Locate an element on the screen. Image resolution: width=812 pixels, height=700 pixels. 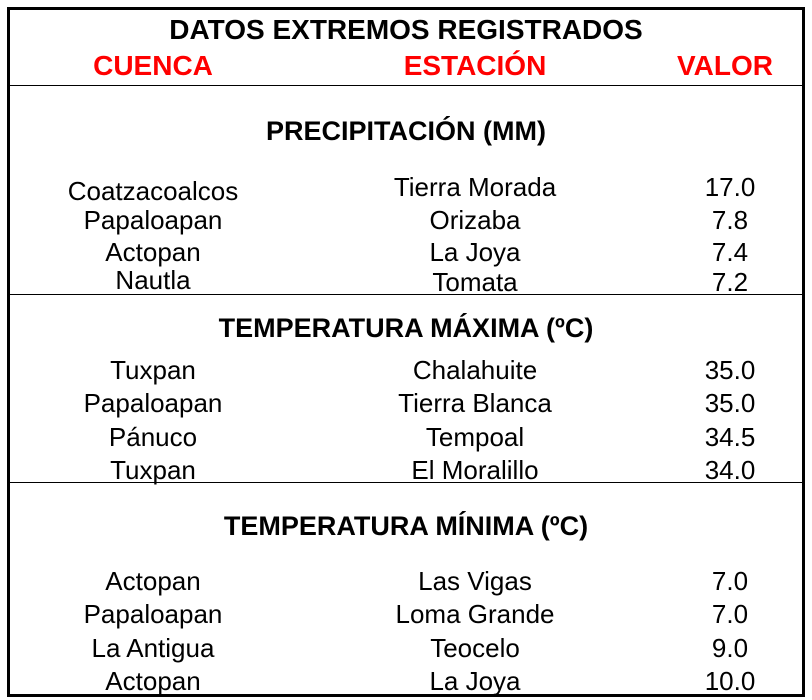
estacion-cell: Chalahuite is located at coordinates (475, 370).